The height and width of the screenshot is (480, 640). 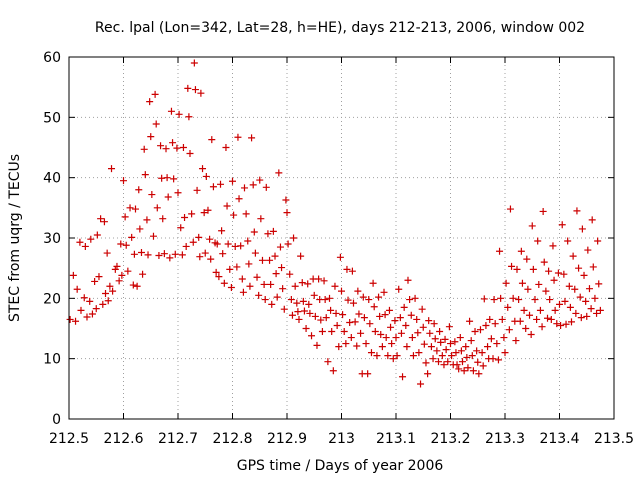 What do you see at coordinates (614, 439) in the screenshot?
I see `x-tick-label: 213.5` at bounding box center [614, 439].